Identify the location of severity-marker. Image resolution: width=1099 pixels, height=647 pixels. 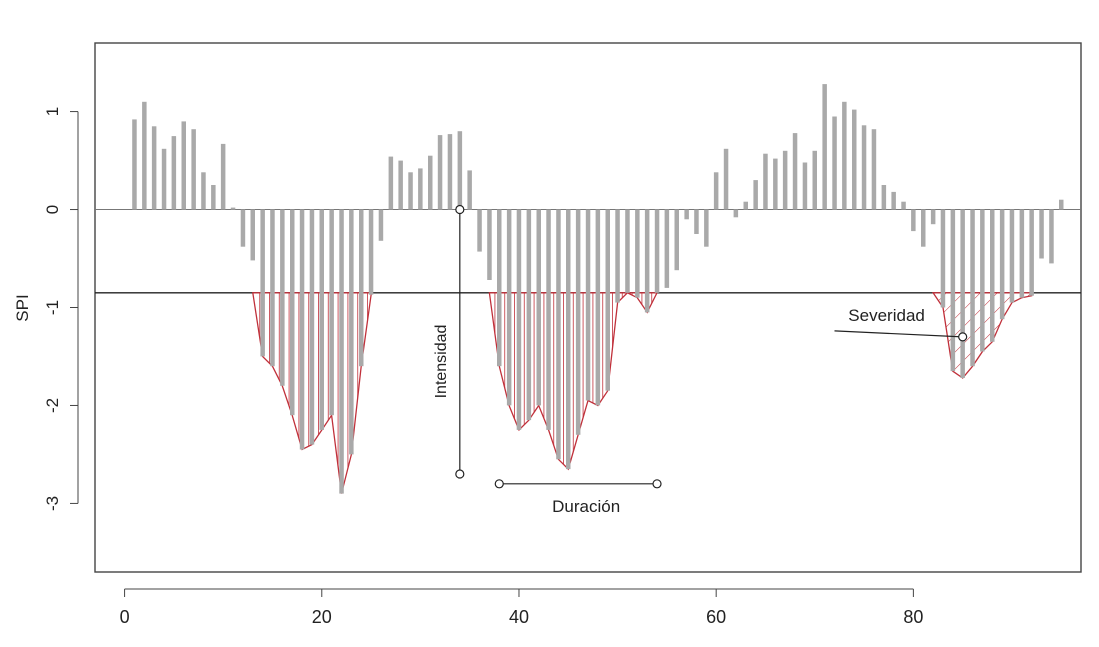
(963, 337).